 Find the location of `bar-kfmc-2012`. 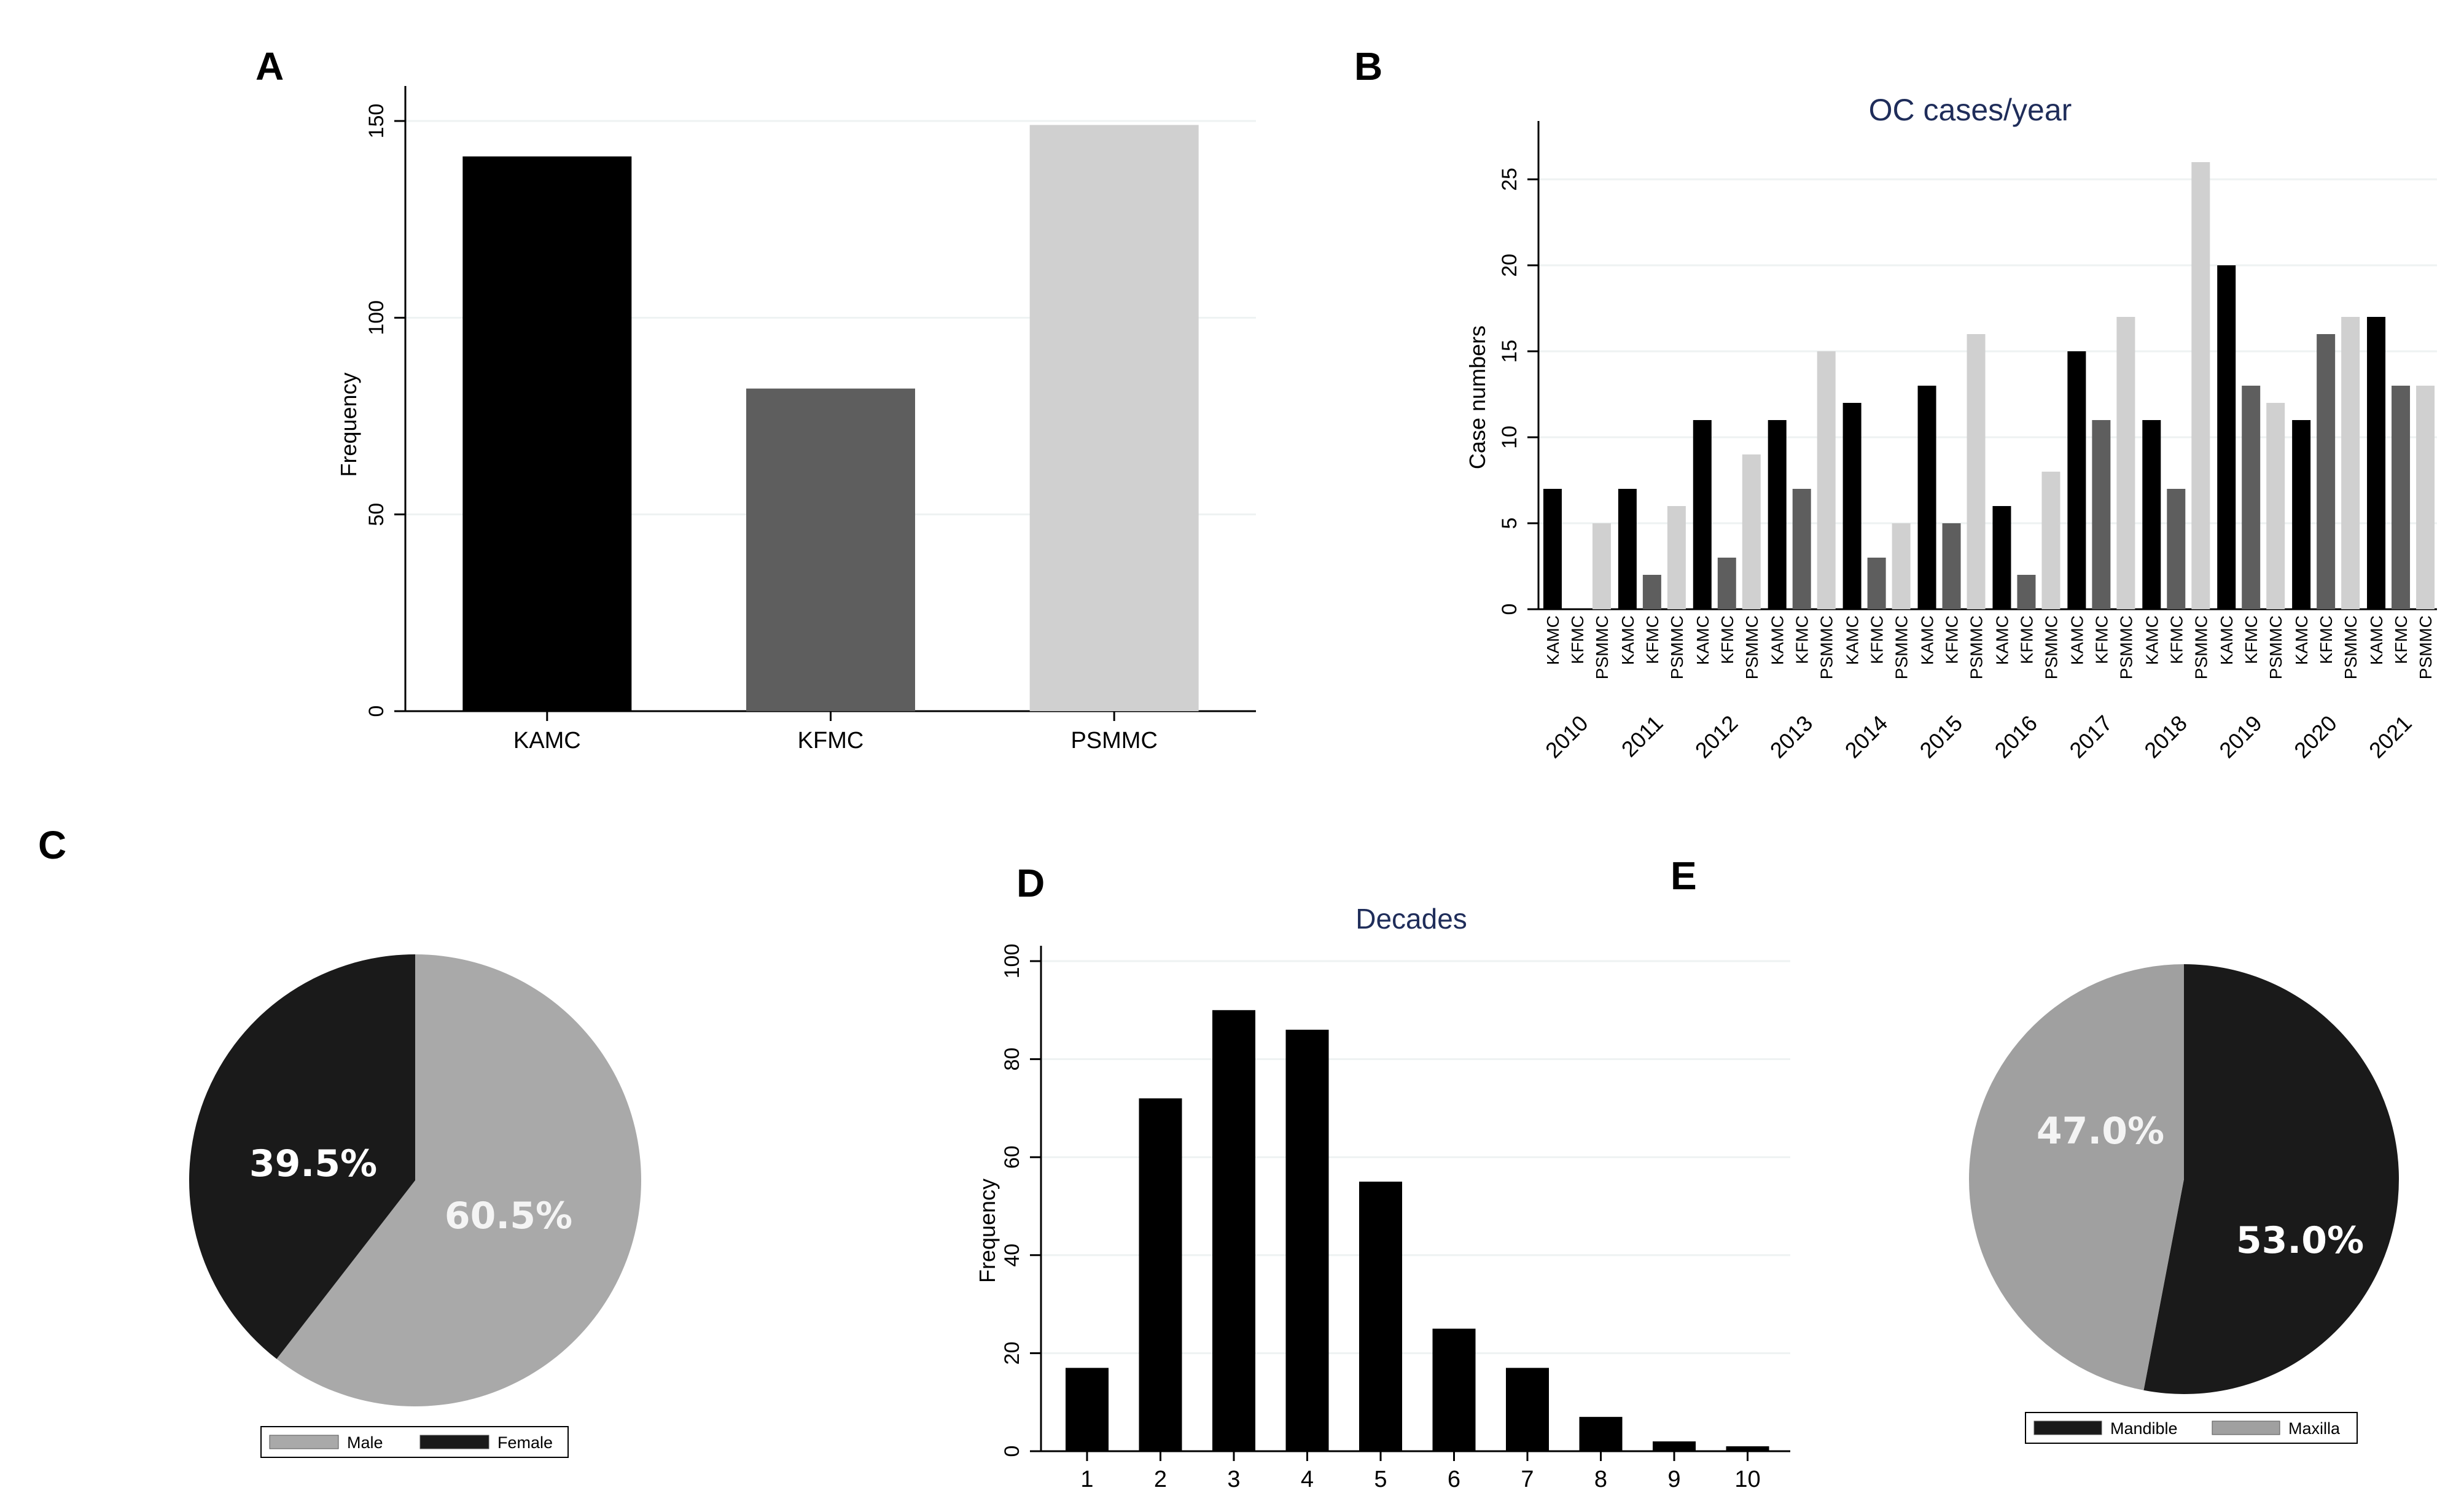

bar-kfmc-2012 is located at coordinates (1726, 583).